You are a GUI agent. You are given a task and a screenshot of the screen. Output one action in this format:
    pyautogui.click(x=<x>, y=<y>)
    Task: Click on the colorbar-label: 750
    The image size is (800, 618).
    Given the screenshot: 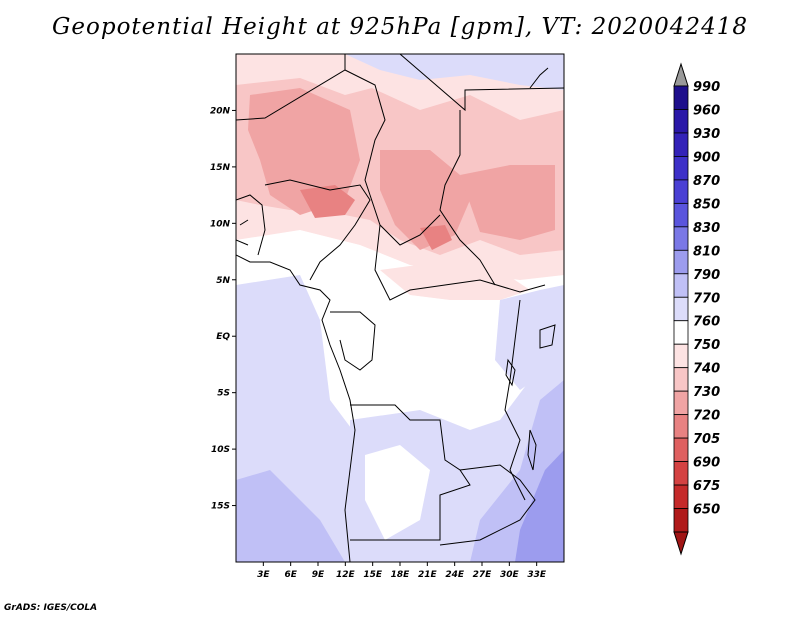 What is the action you would take?
    pyautogui.click(x=706, y=345)
    